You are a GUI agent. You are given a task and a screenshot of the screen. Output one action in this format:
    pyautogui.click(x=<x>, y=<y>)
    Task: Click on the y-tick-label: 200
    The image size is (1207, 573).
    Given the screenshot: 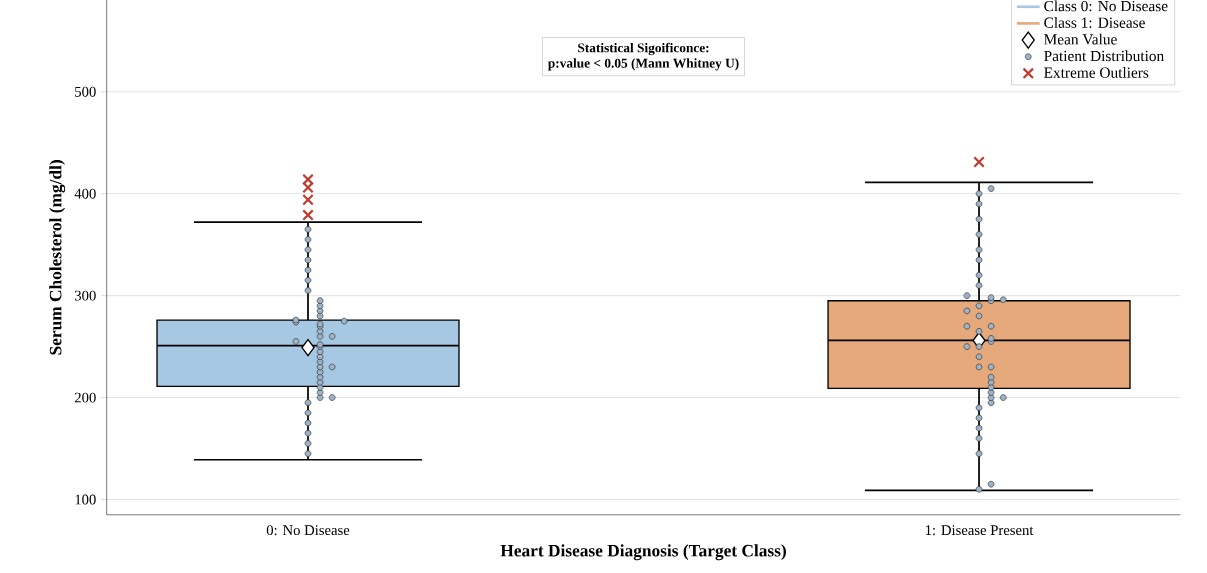 What is the action you would take?
    pyautogui.click(x=85, y=397)
    